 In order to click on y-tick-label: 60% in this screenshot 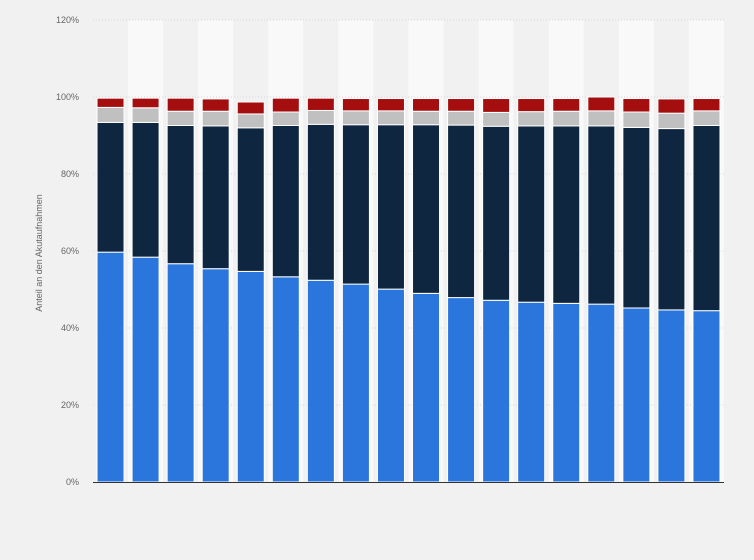, I will do `click(70, 251)`.